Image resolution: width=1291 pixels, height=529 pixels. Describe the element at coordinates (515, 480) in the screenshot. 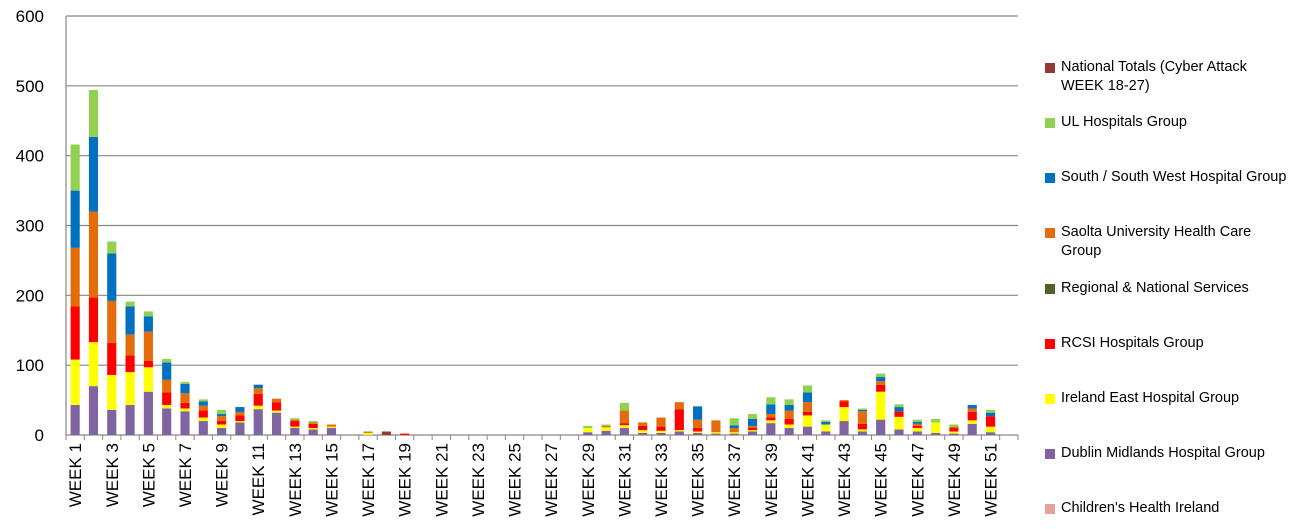

I see `x-tick-label: WEEK 25` at that location.